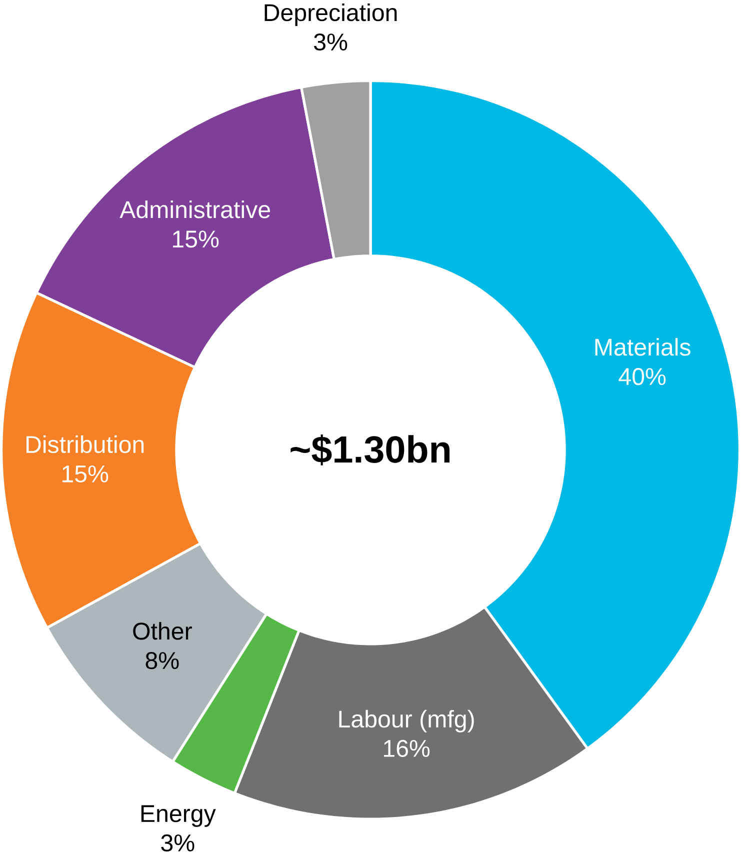  What do you see at coordinates (407, 749) in the screenshot?
I see `data-label: 16%` at bounding box center [407, 749].